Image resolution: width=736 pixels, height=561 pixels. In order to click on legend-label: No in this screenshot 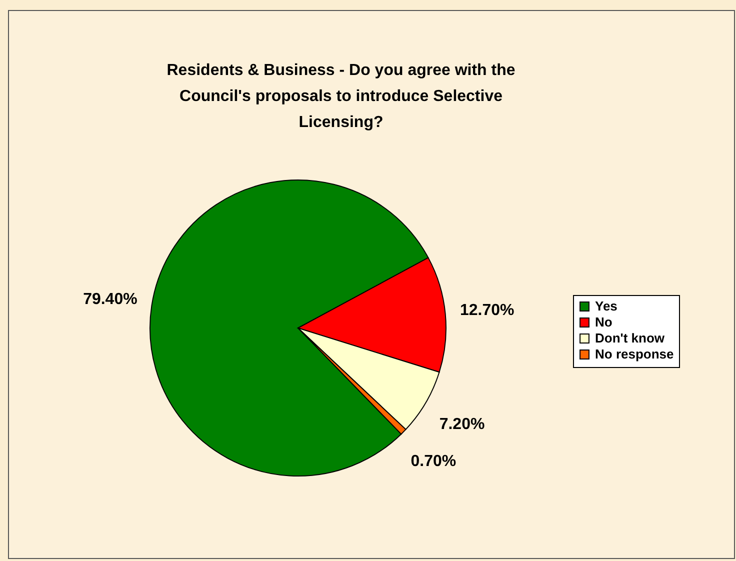, I will do `click(603, 322)`.